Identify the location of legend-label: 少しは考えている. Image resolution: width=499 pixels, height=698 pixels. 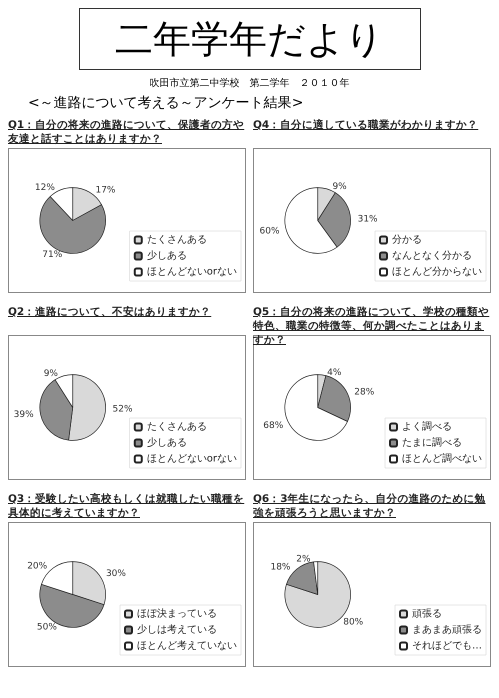
(177, 630).